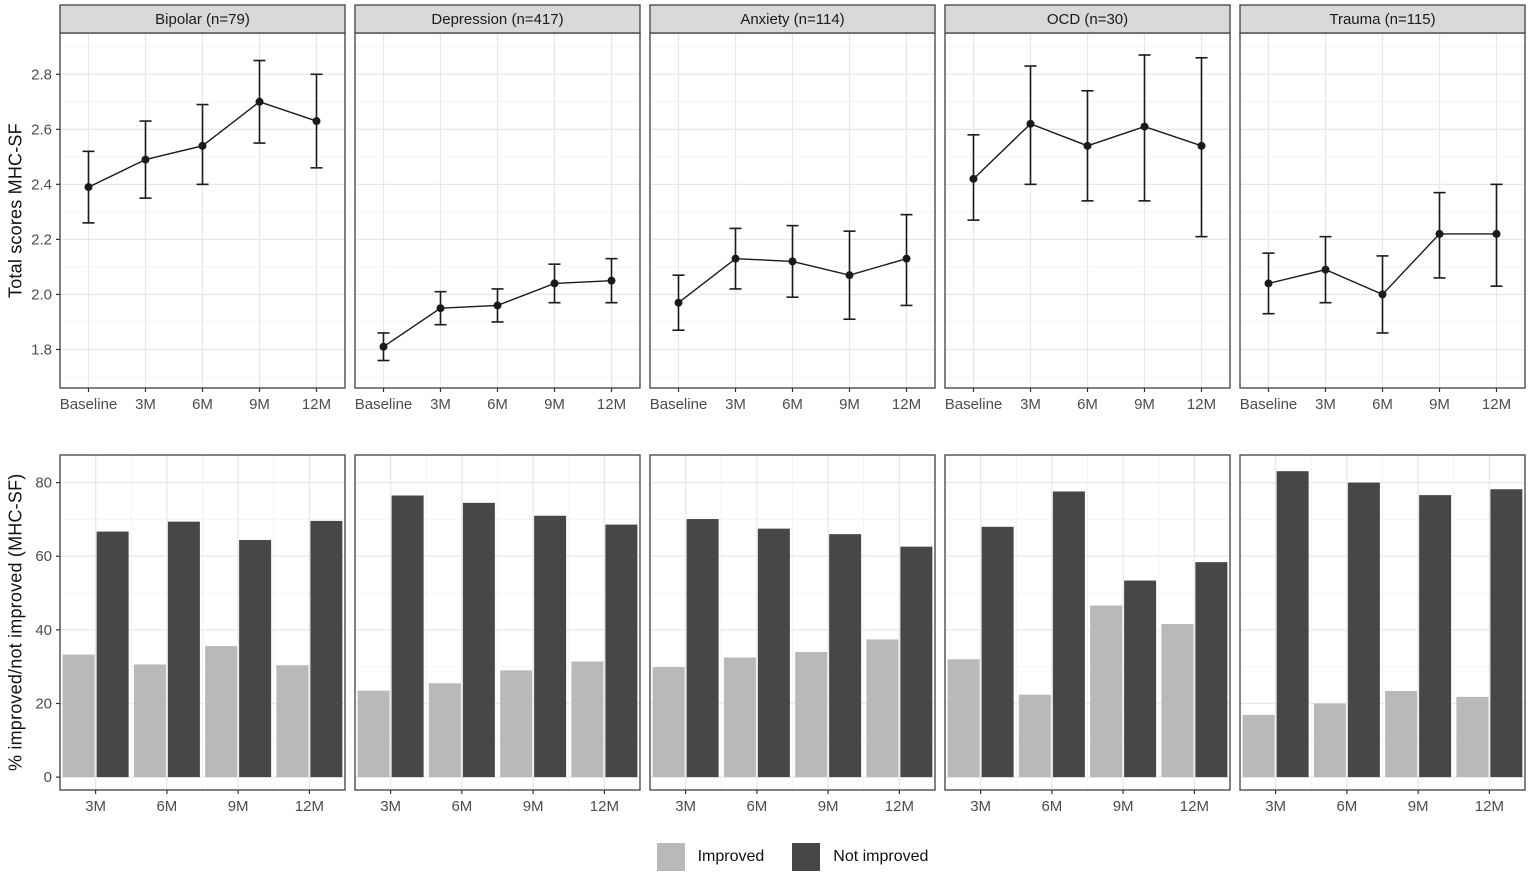 The image size is (1535, 880). I want to click on y-tick-label: 40, so click(43, 630).